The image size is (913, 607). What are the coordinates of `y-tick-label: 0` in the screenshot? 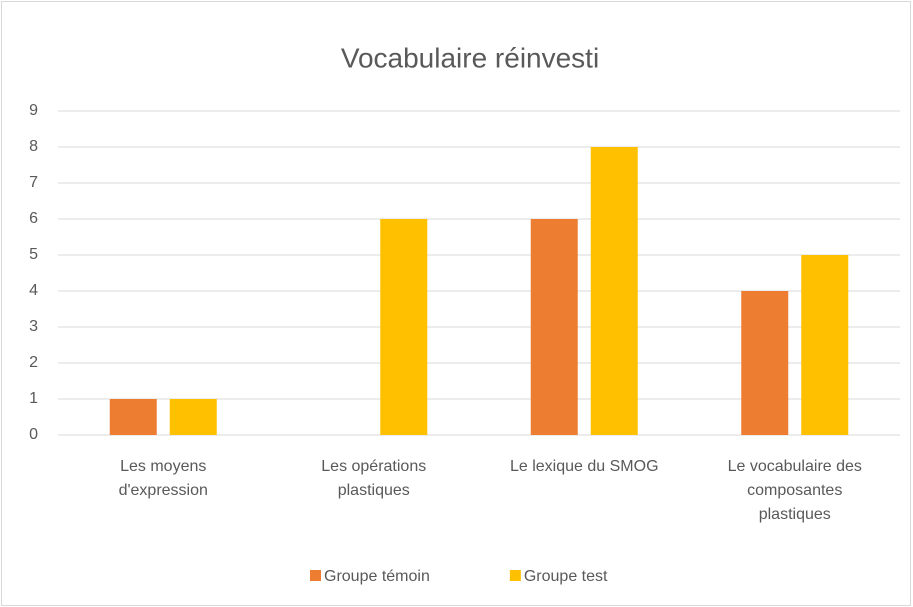 It's located at (33, 434).